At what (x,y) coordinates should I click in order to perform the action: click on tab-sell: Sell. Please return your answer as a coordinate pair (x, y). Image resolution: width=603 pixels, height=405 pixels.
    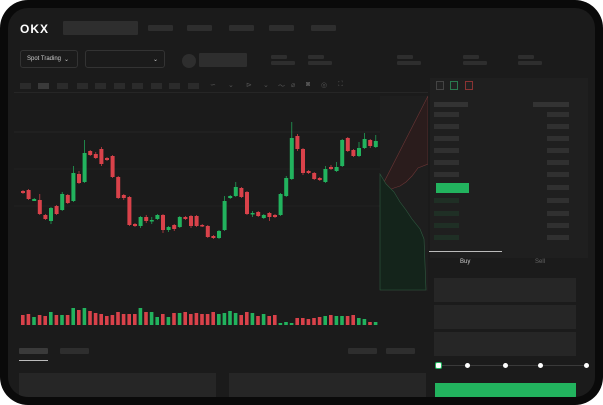
    Looking at the image, I should click on (540, 262).